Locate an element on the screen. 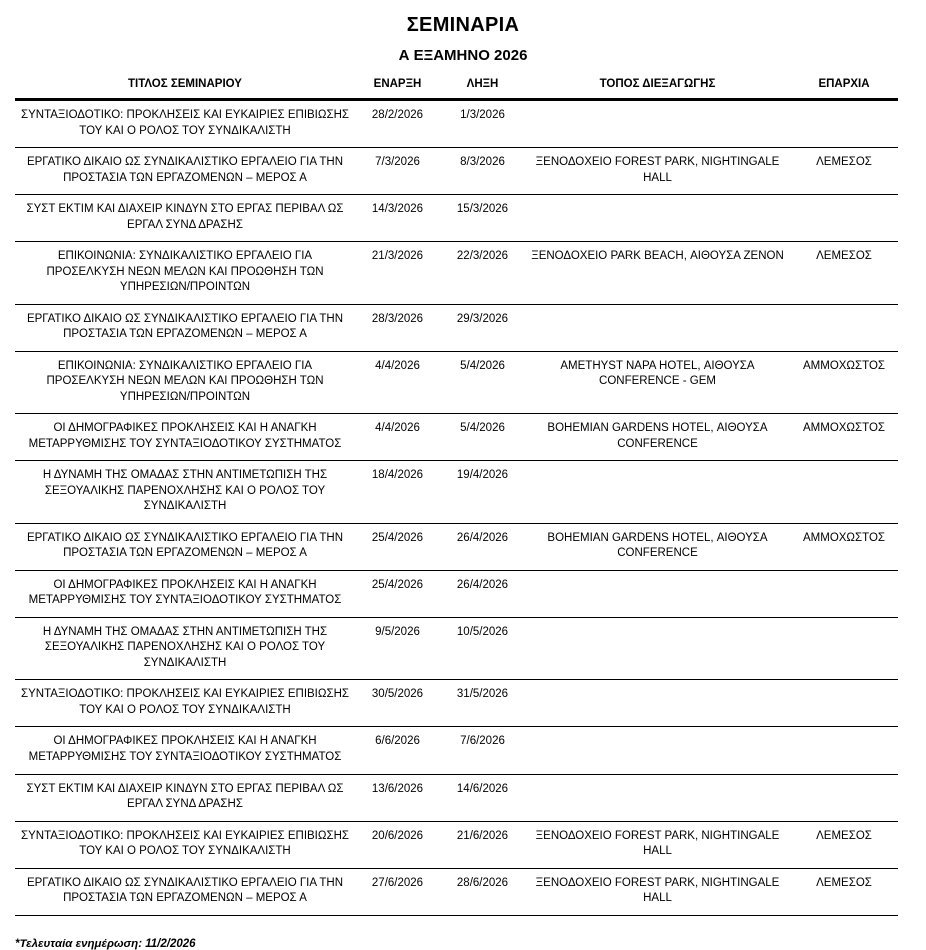  page-subtitle: Α ΕΞΑΜΗΝΟ 2026 is located at coordinates (463, 55).